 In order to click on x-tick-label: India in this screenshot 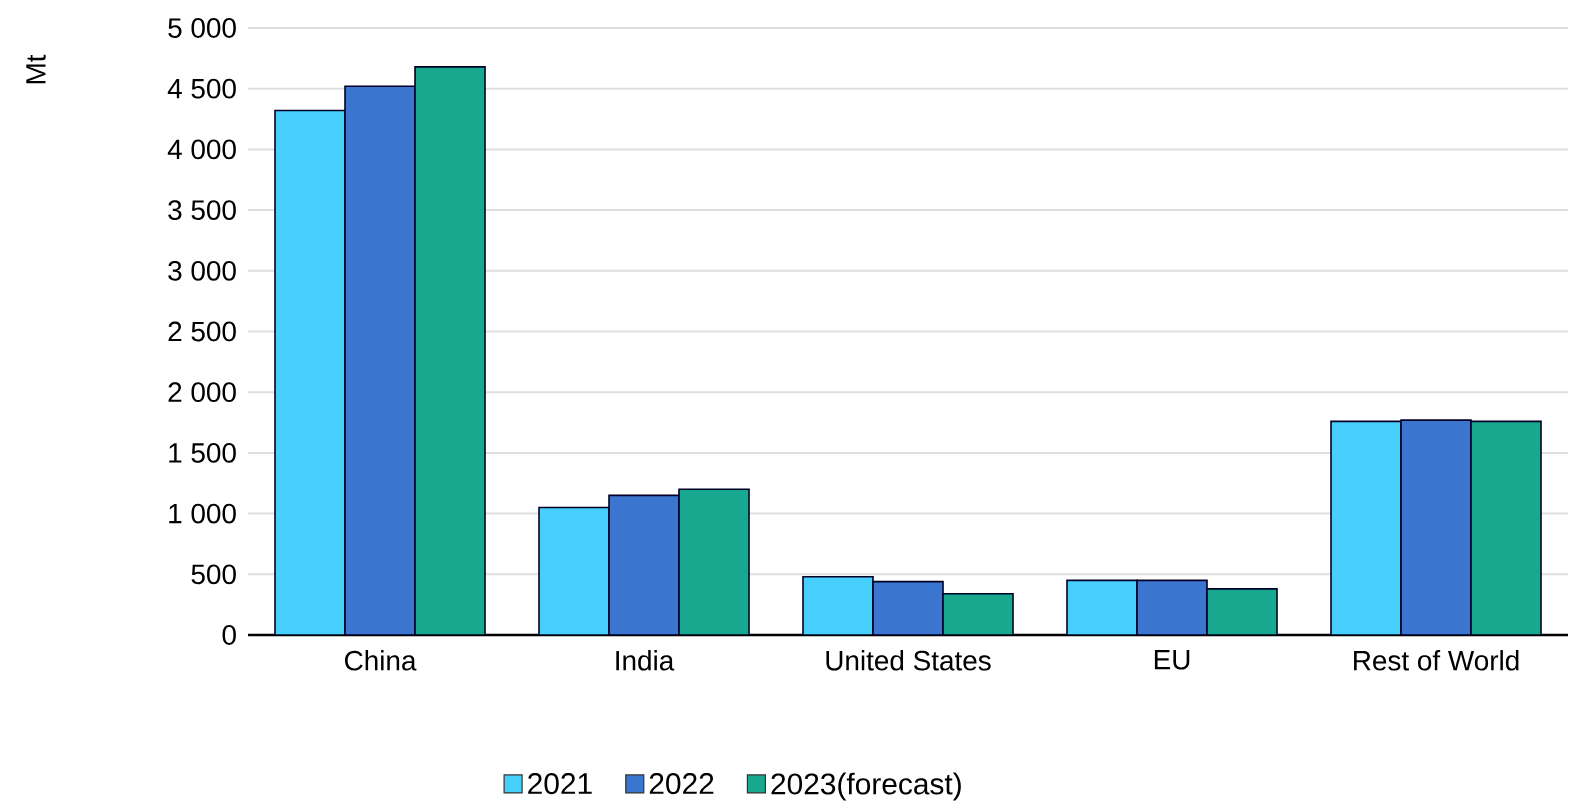, I will do `click(645, 660)`.